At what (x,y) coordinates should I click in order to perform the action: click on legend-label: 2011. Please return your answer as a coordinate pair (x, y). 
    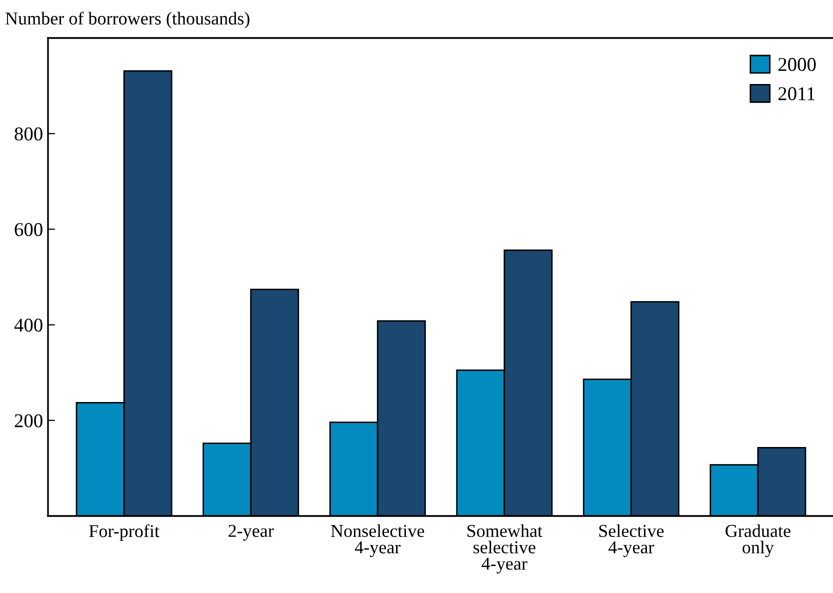
    Looking at the image, I should click on (796, 93).